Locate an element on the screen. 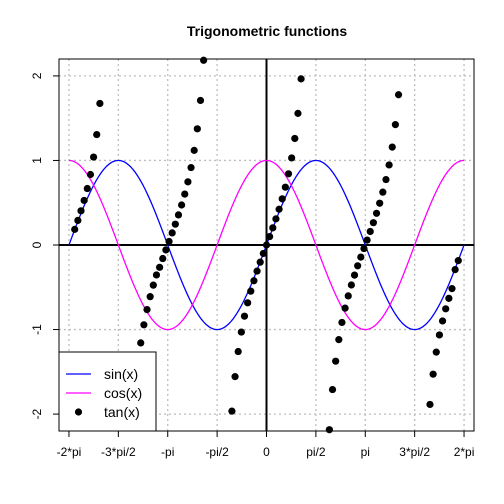 The width and height of the screenshot is (504, 504). x-tick-label: 3*pi/2 is located at coordinates (414, 452).